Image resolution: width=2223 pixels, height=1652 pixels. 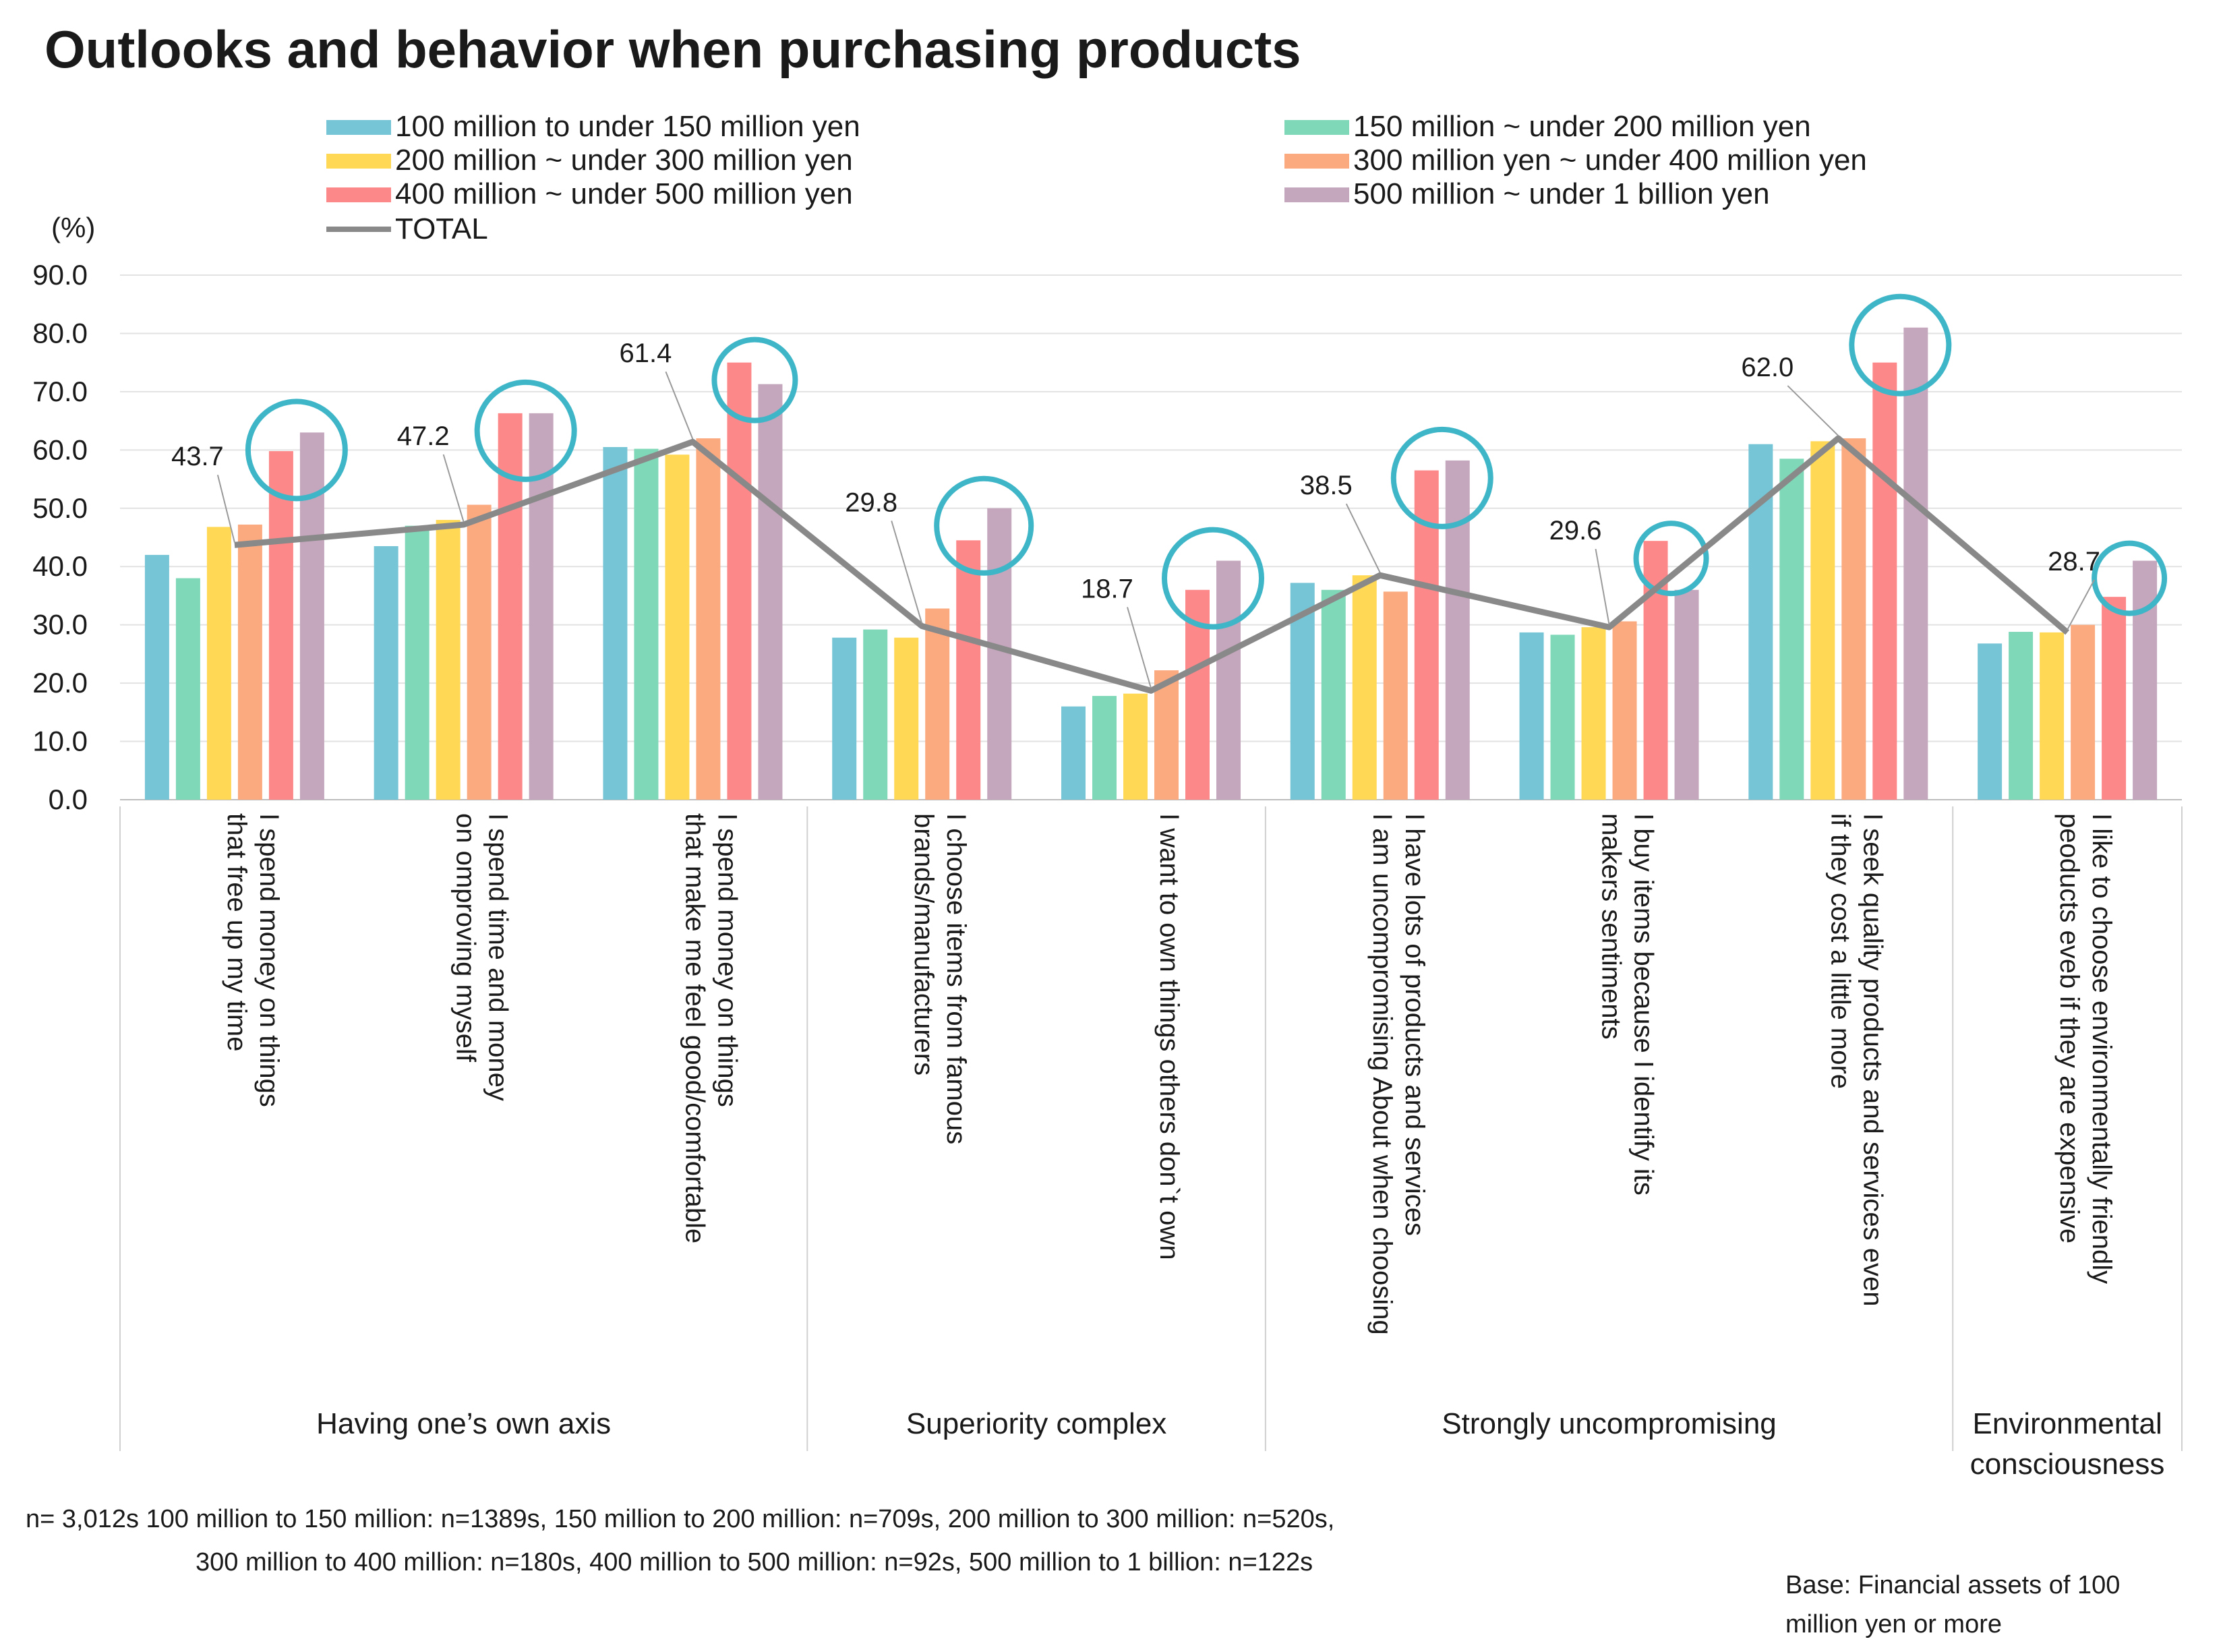 I want to click on y-tick-label: 10.0, so click(x=60, y=742).